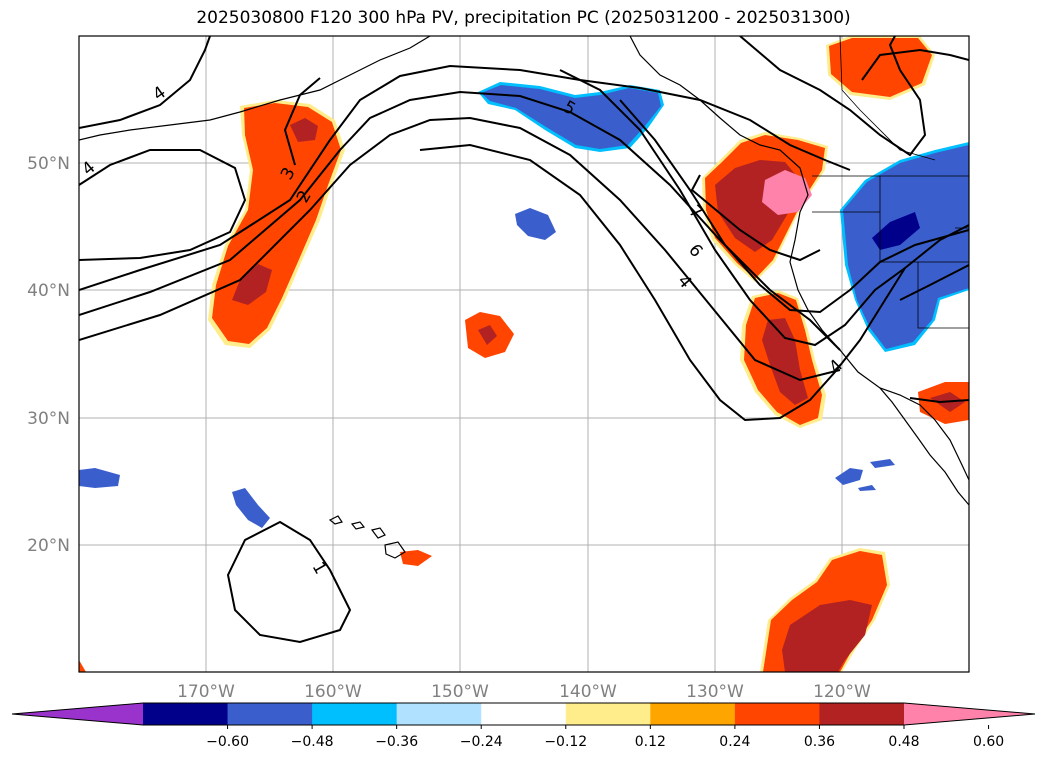  I want to click on colorbar-outline, so click(523, 714).